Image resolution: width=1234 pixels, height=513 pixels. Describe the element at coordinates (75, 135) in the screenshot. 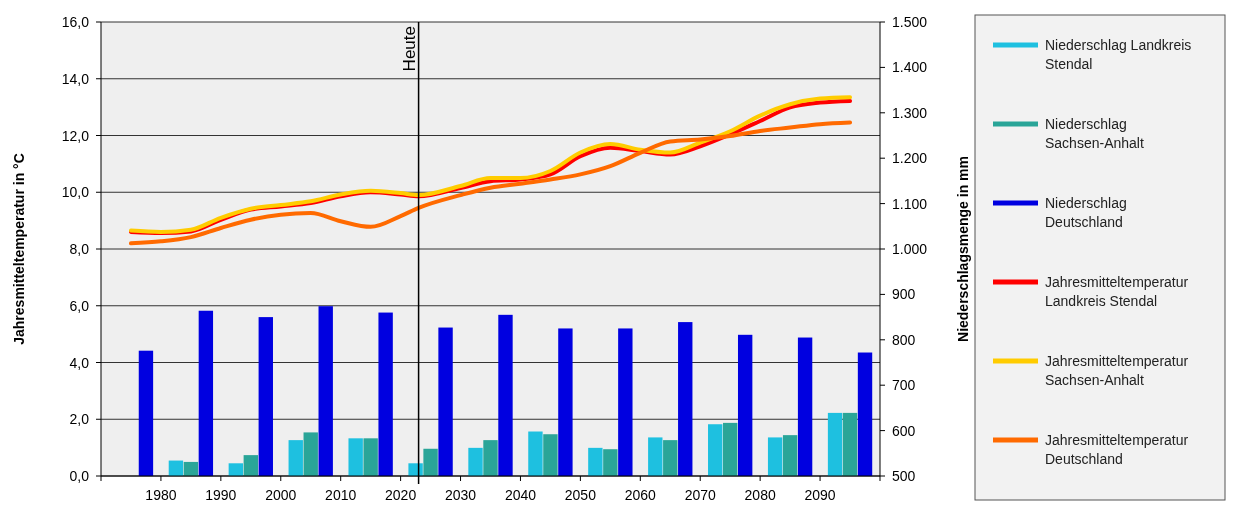

I see `y-tick-label: 12,0` at that location.